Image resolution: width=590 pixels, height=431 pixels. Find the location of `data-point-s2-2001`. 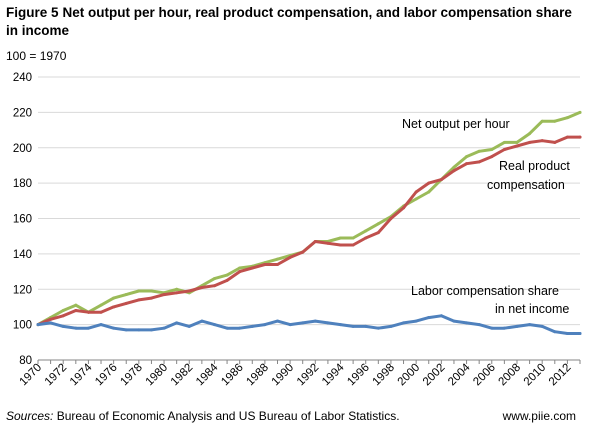

data-point-s2-2001 is located at coordinates (429, 318).